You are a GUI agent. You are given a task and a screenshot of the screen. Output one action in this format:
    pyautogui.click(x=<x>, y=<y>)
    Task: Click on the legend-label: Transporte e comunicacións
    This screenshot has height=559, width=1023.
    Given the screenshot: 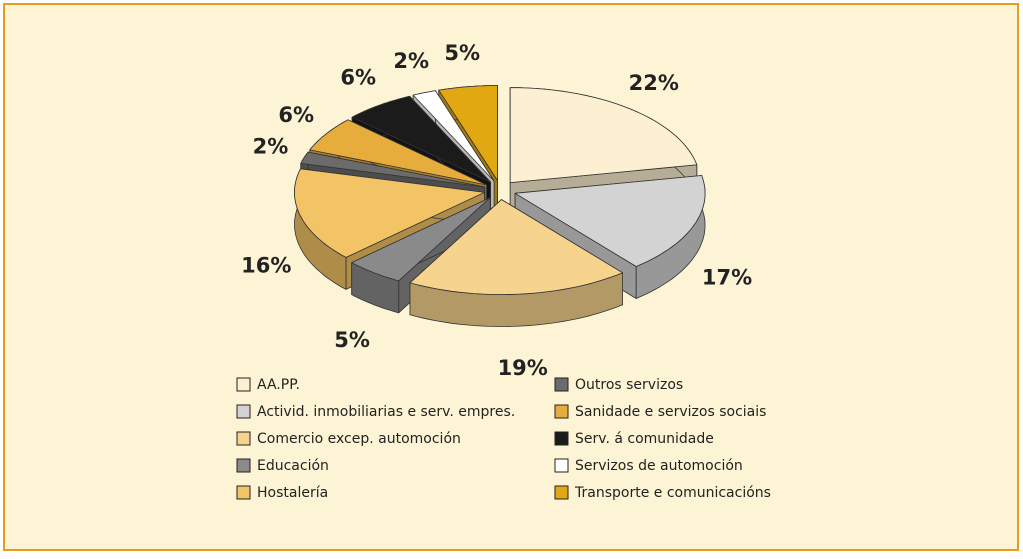 What is the action you would take?
    pyautogui.click(x=672, y=493)
    